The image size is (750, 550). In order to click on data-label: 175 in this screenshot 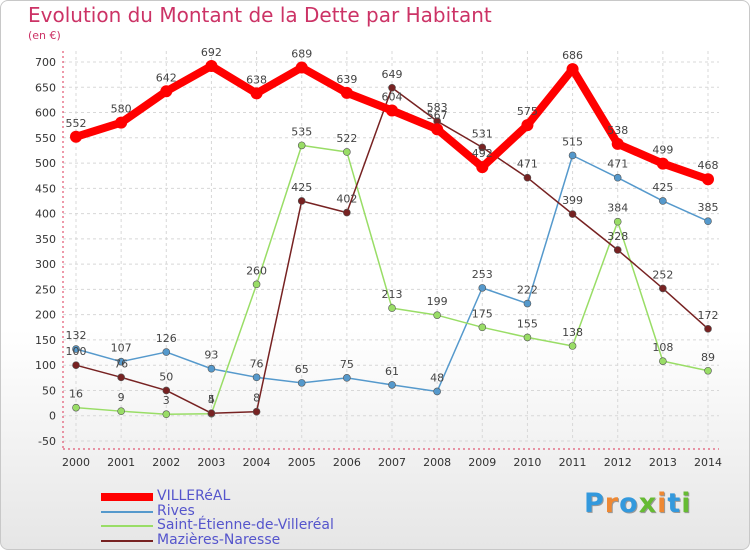, I will do `click(482, 313)`.